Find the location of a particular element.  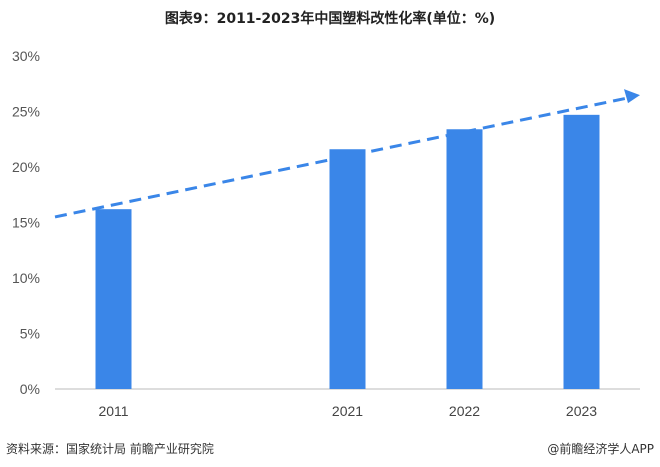

trend-arrow-head is located at coordinates (632, 96).